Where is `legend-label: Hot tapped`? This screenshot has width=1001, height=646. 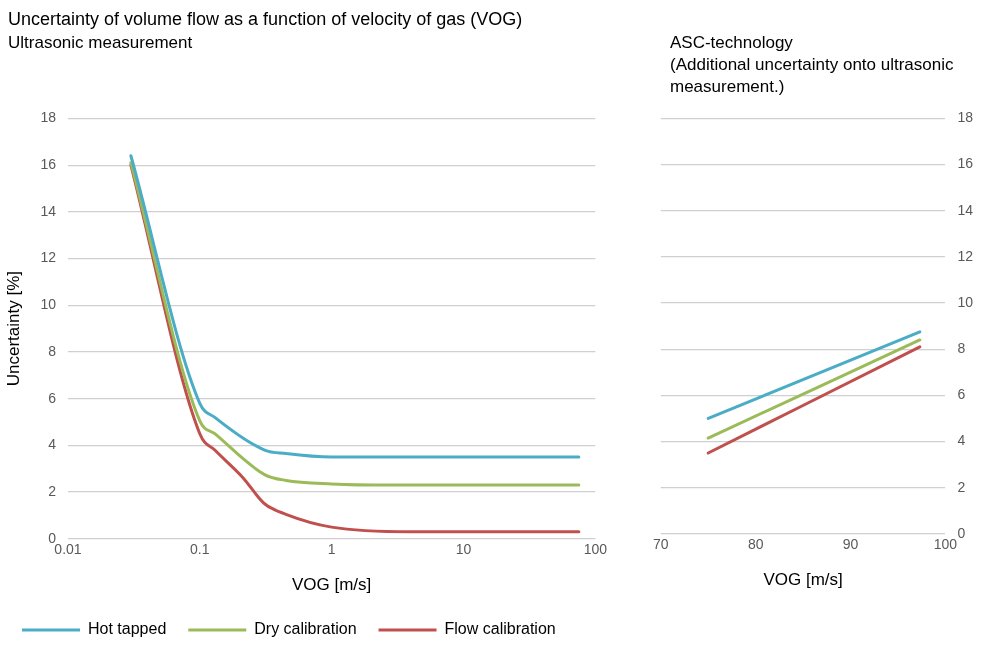
legend-label: Hot tapped is located at coordinates (127, 629).